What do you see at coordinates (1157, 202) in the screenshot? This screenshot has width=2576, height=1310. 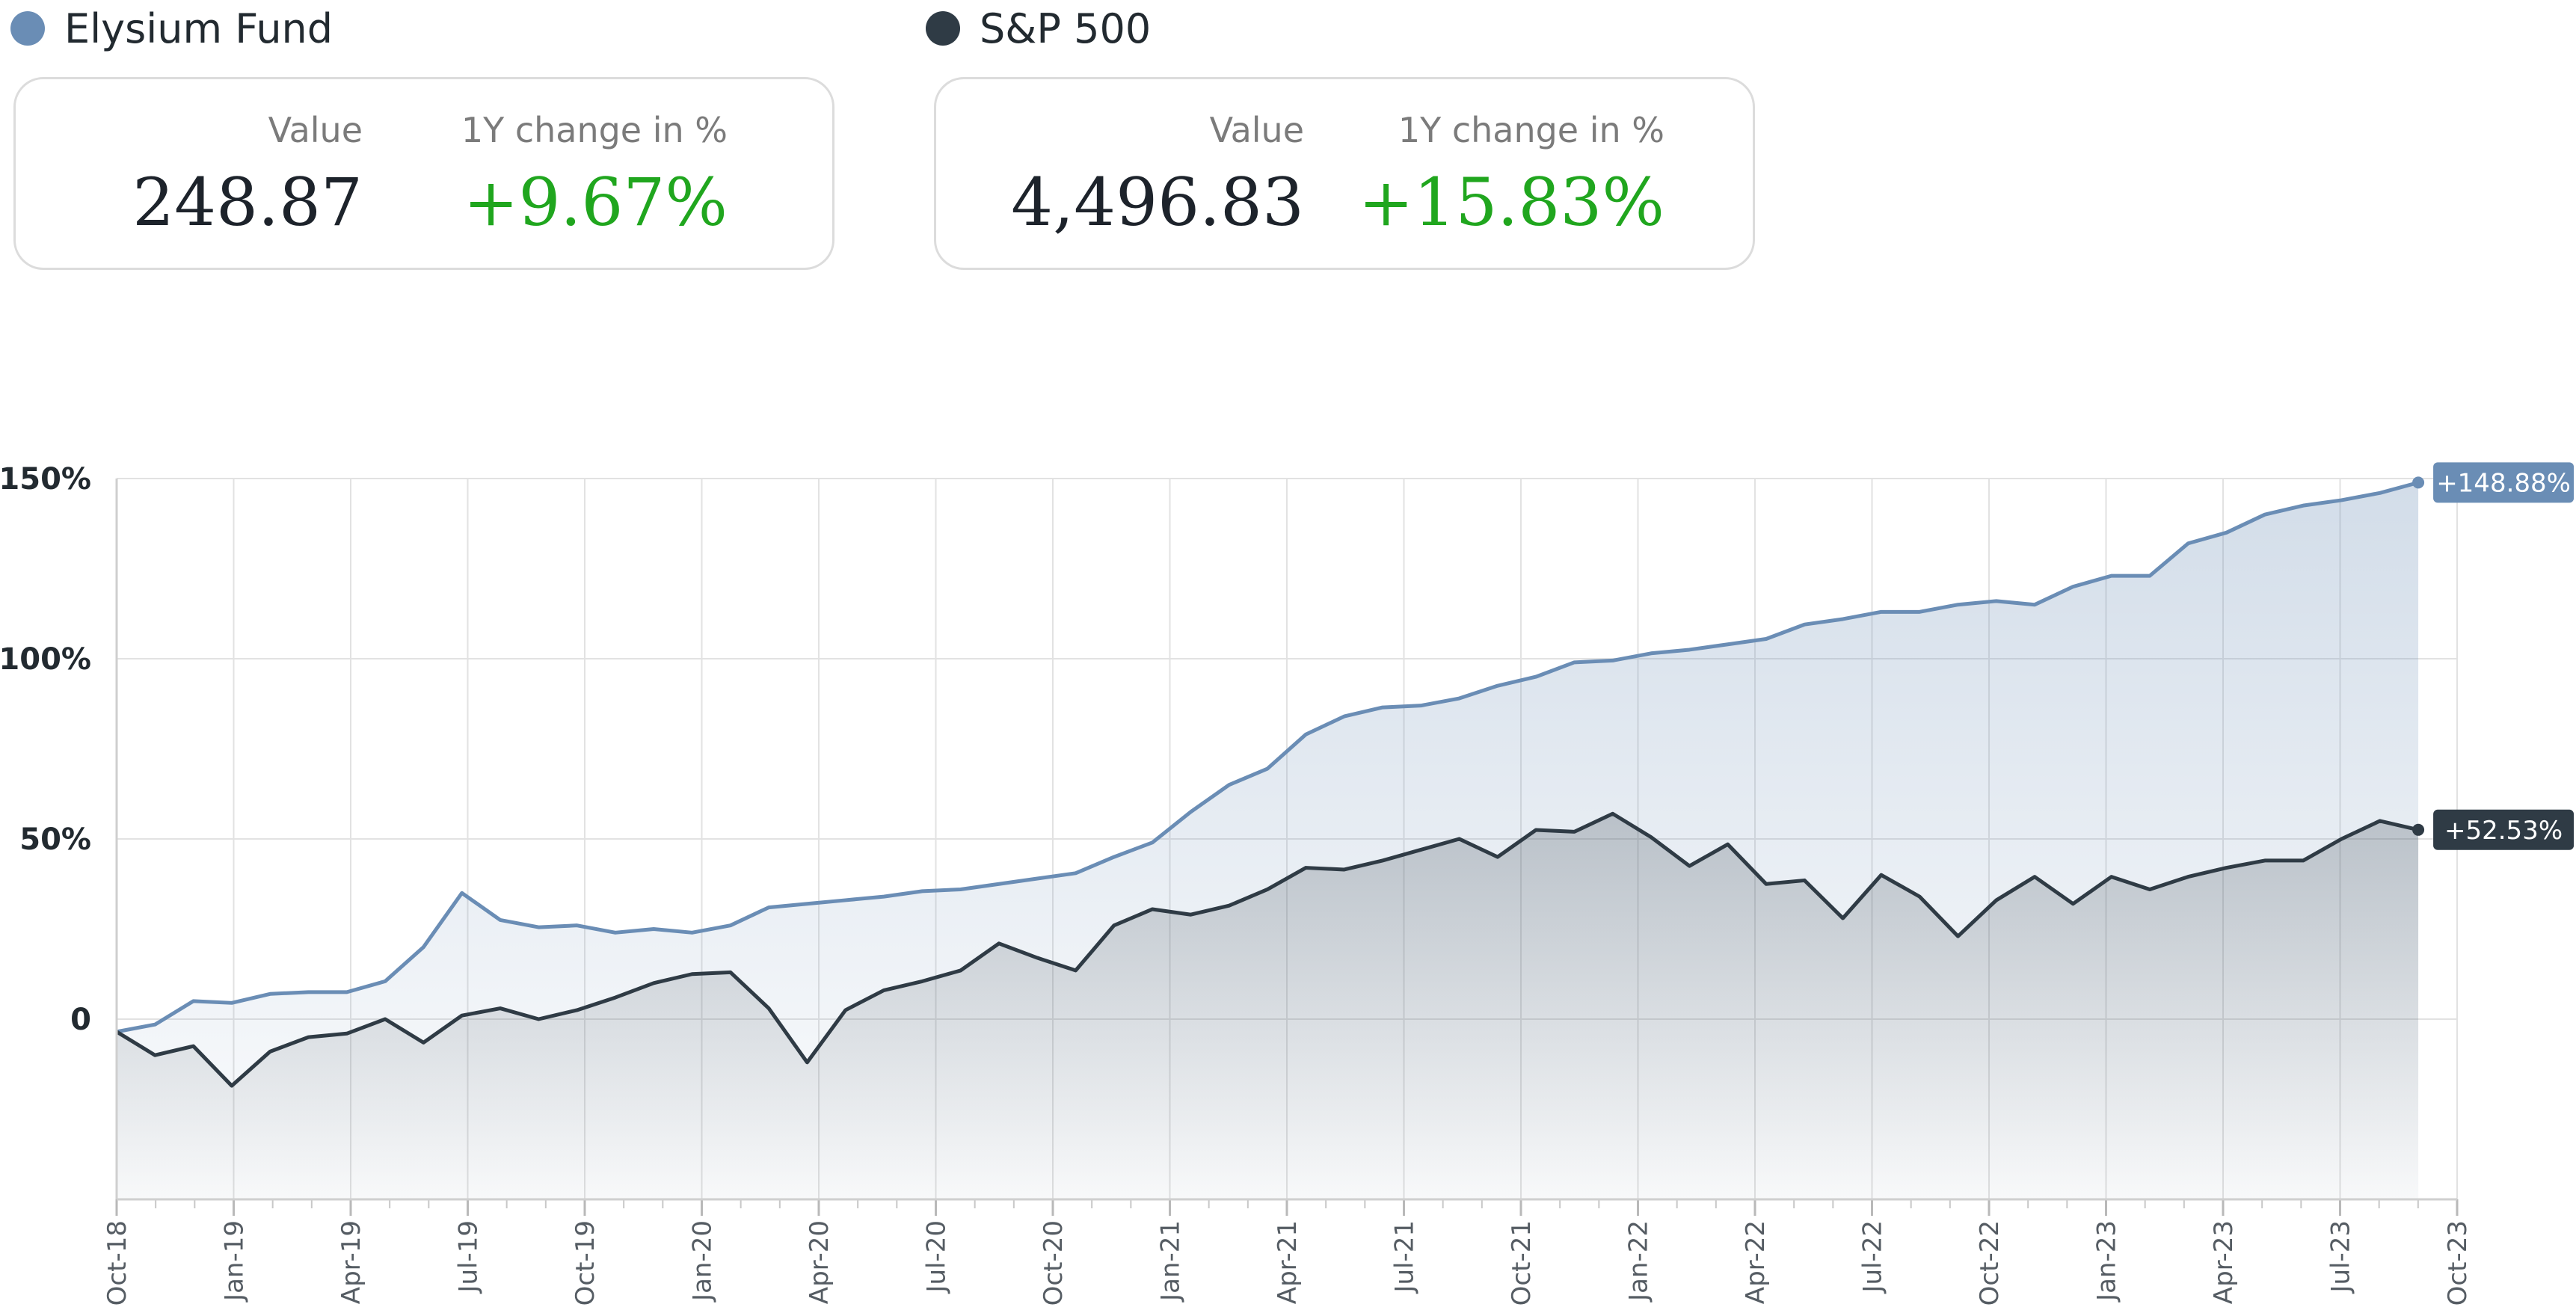 I see `index-value: 4,496.83` at bounding box center [1157, 202].